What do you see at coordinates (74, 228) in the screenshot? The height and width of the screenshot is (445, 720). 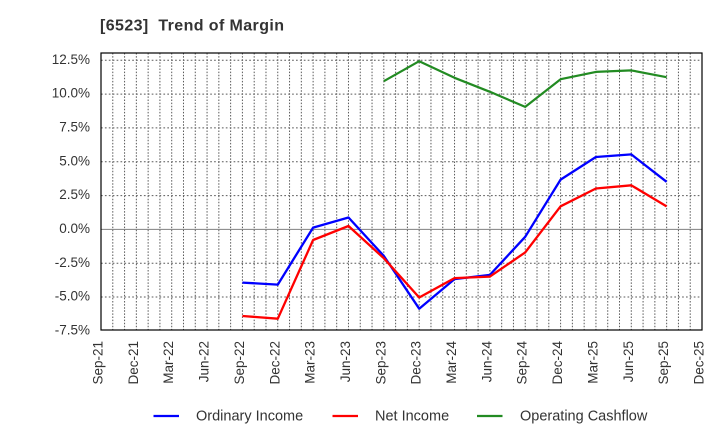 I see `svg-text: 0.0%` at bounding box center [74, 228].